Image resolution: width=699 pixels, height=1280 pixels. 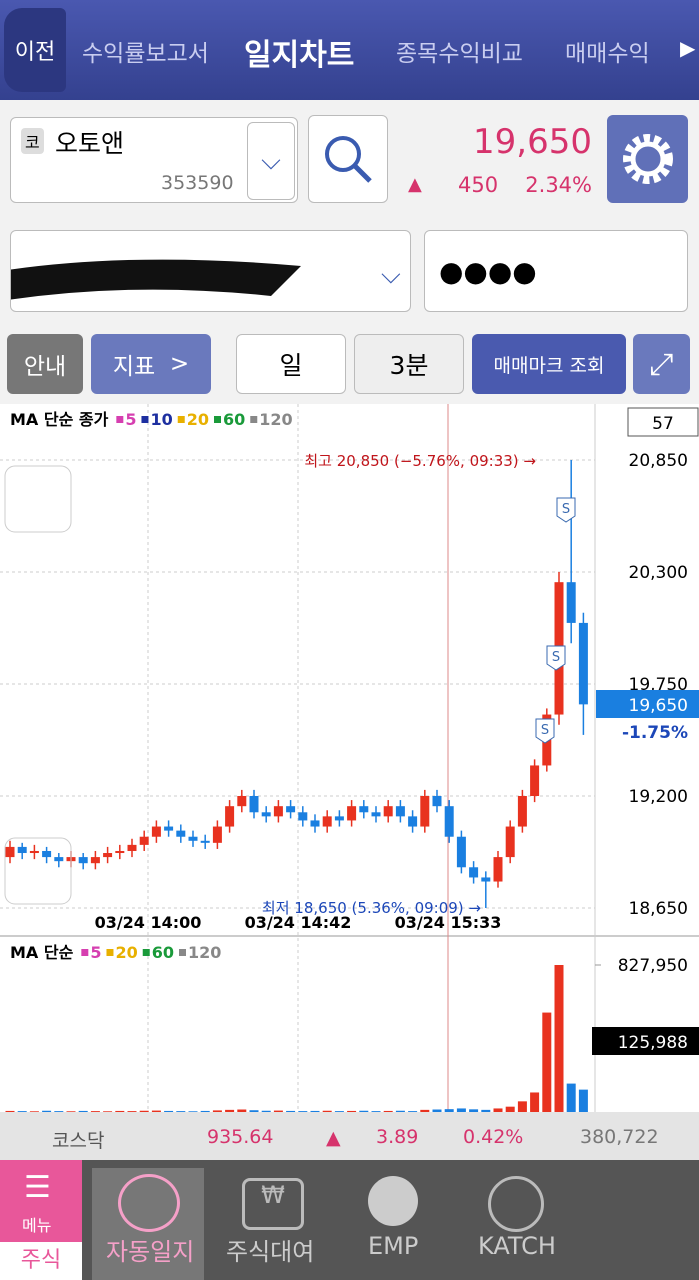 What do you see at coordinates (658, 461) in the screenshot?
I see `y-tick-label: 20,850` at bounding box center [658, 461].